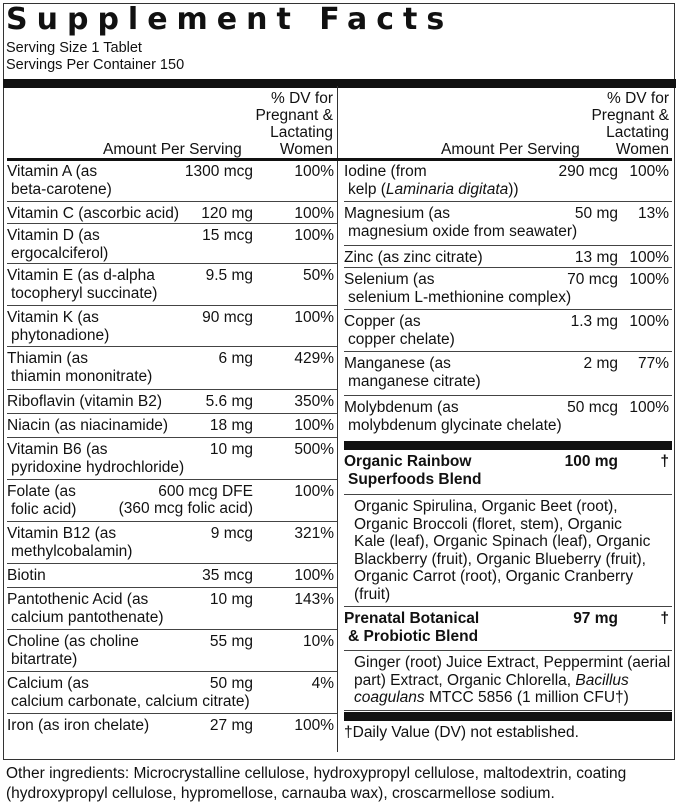 The width and height of the screenshot is (679, 812). What do you see at coordinates (47, 358) in the screenshot?
I see `text-line: Thiamin (as` at bounding box center [47, 358].